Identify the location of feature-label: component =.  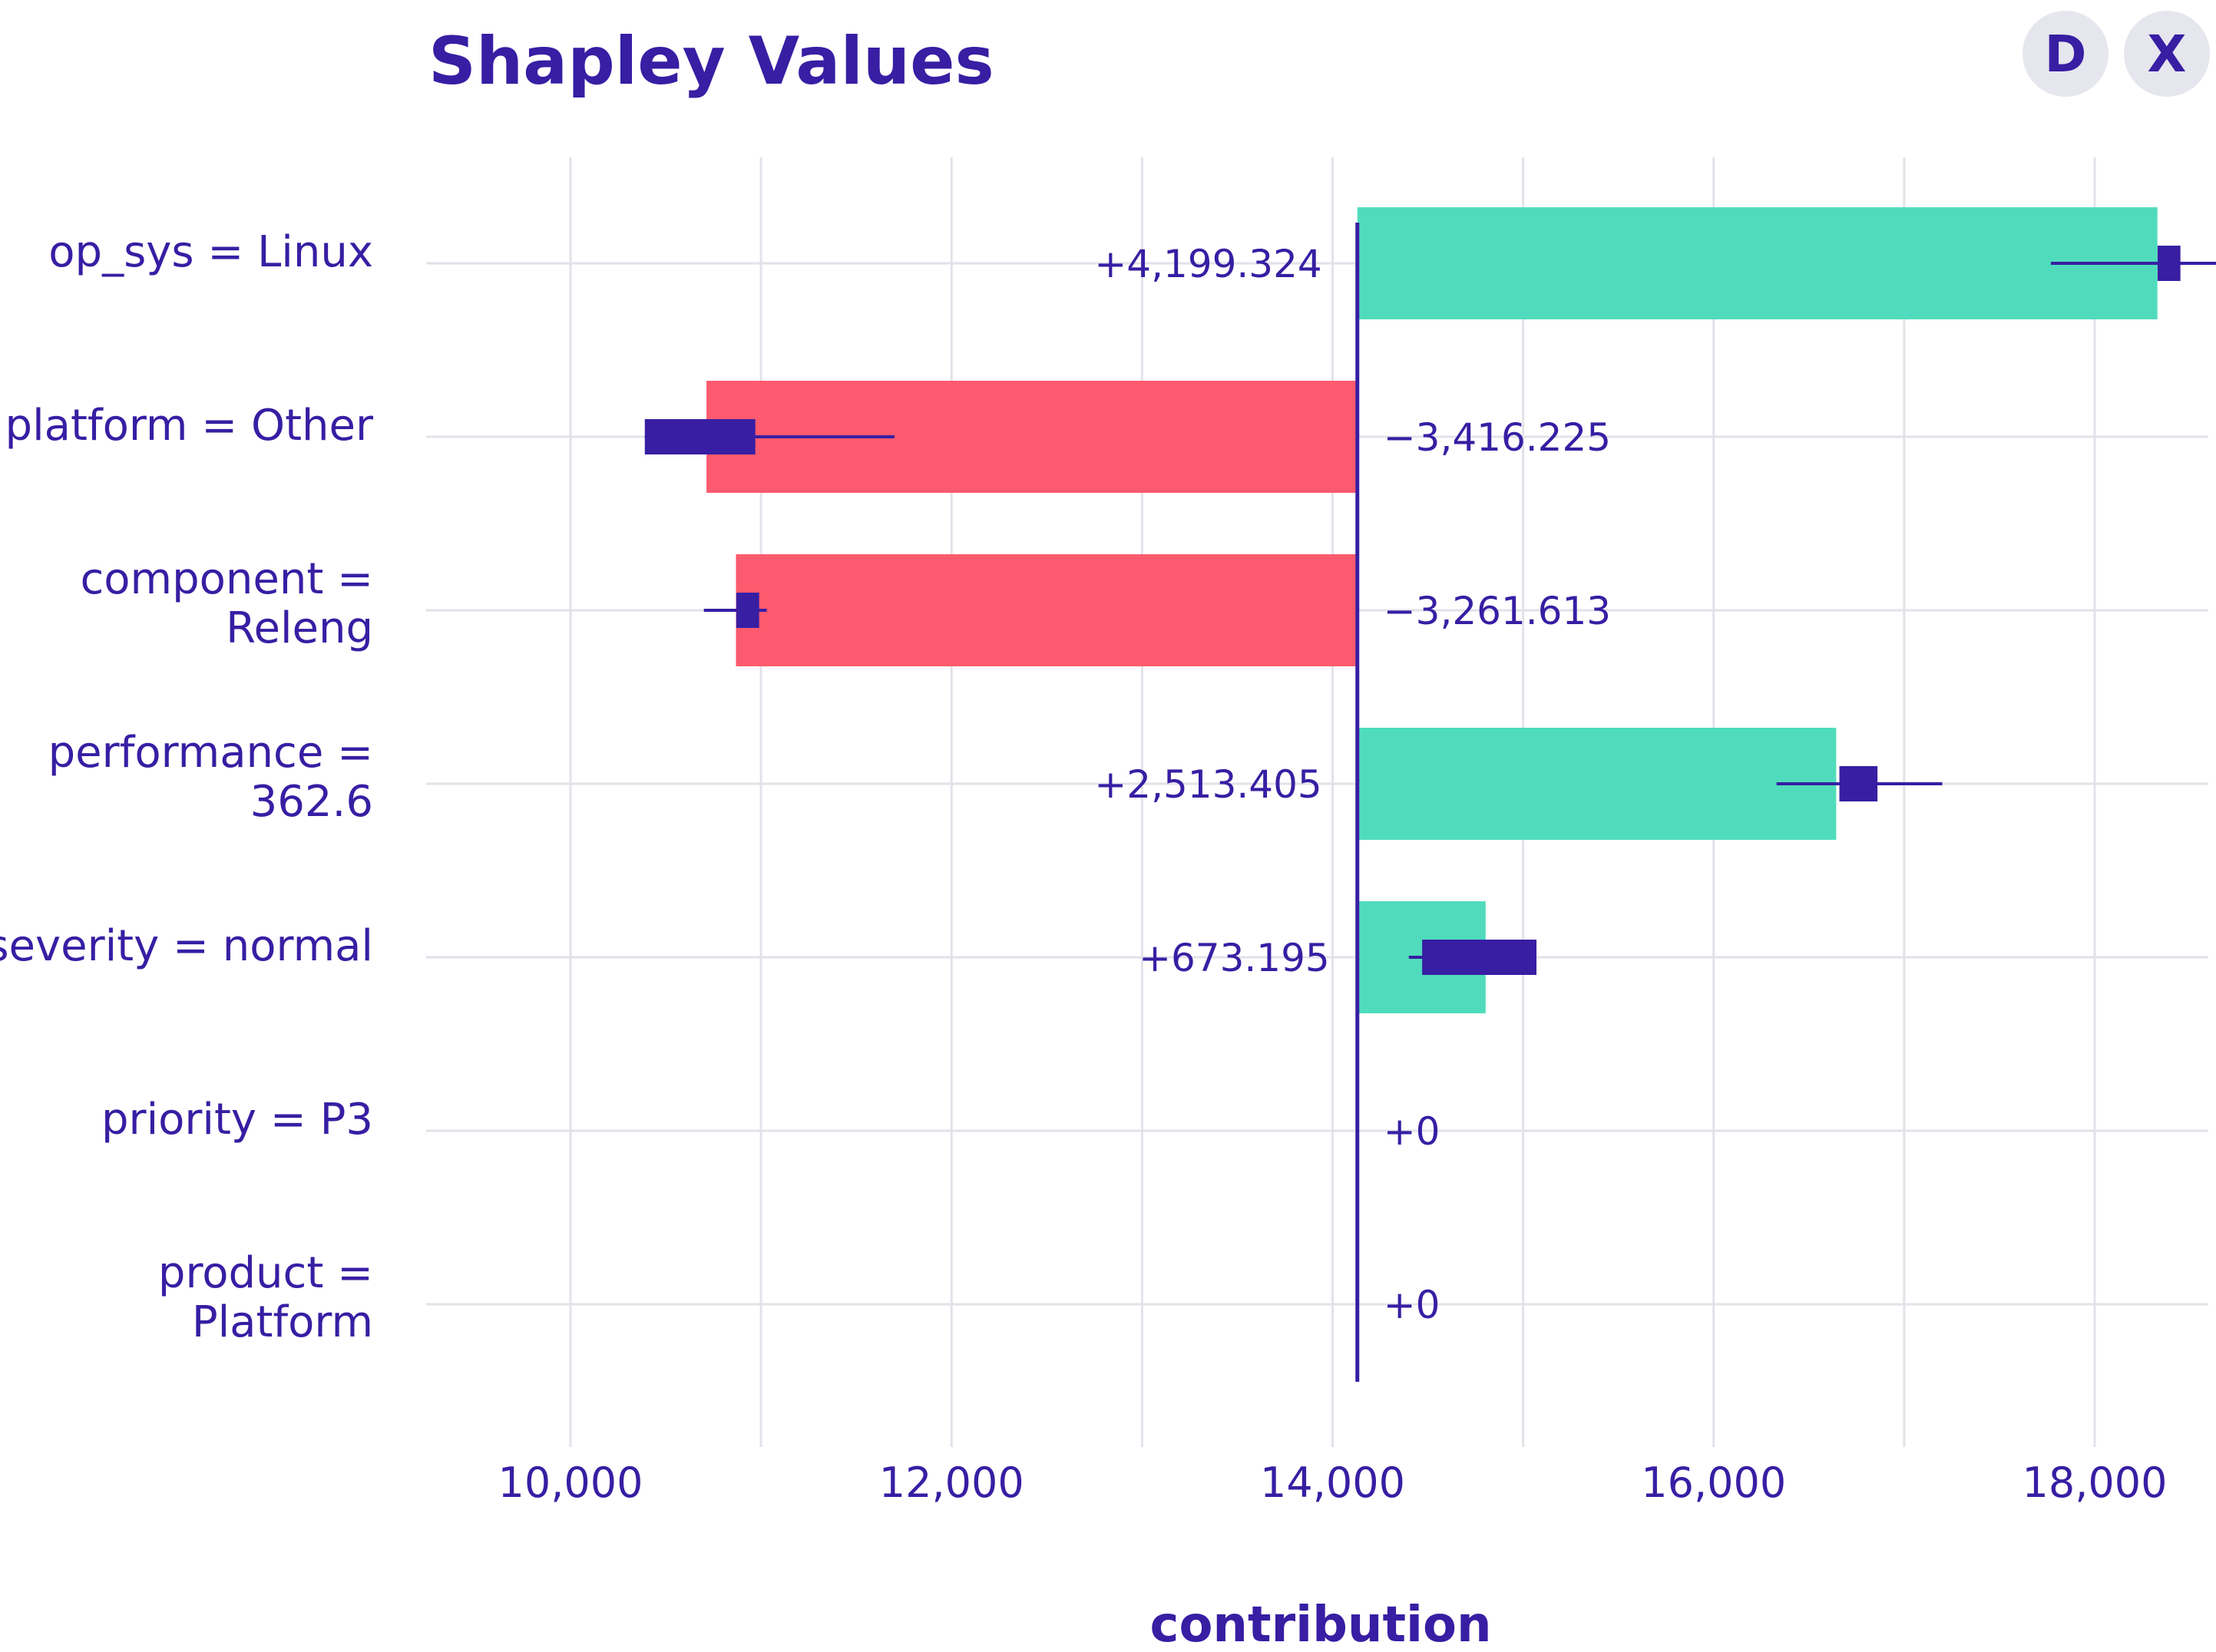
(226, 579).